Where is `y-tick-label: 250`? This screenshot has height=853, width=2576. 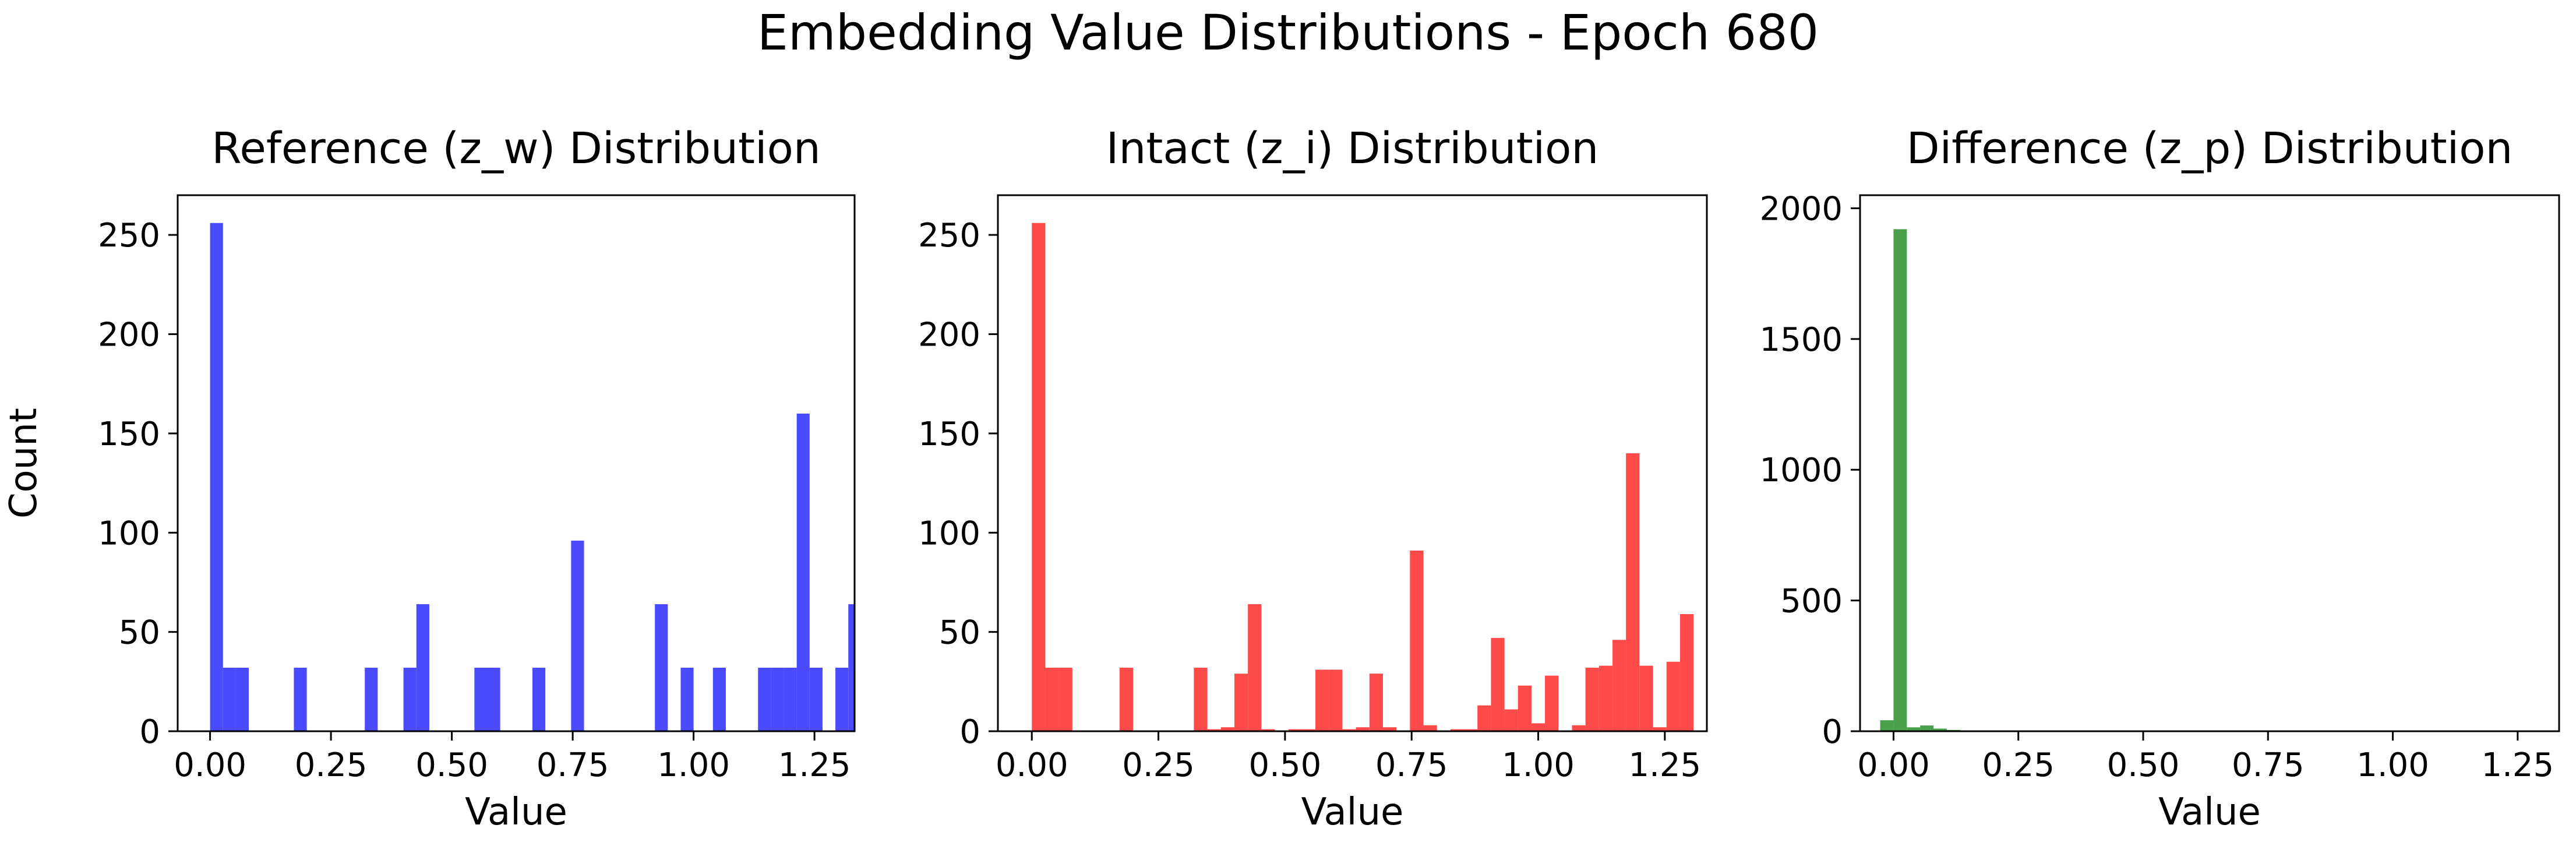 y-tick-label: 250 is located at coordinates (949, 236).